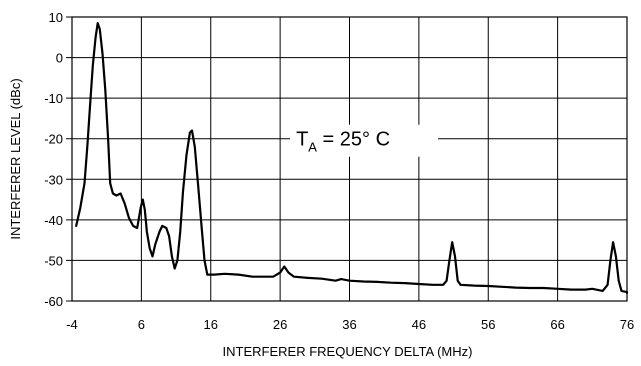  What do you see at coordinates (419, 324) in the screenshot?
I see `x-tick-label: 46` at bounding box center [419, 324].